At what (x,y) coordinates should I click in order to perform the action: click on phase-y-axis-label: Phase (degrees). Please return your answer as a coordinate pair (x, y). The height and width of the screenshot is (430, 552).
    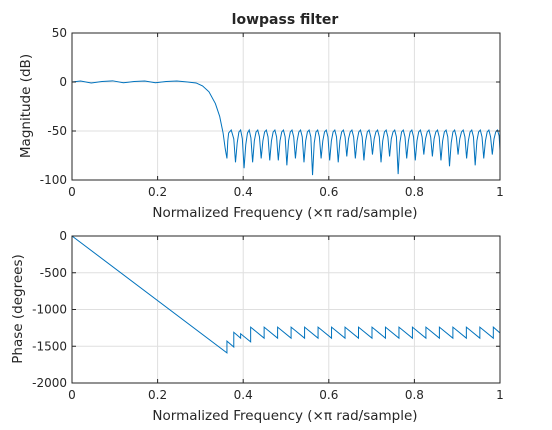
    Looking at the image, I should click on (18, 308).